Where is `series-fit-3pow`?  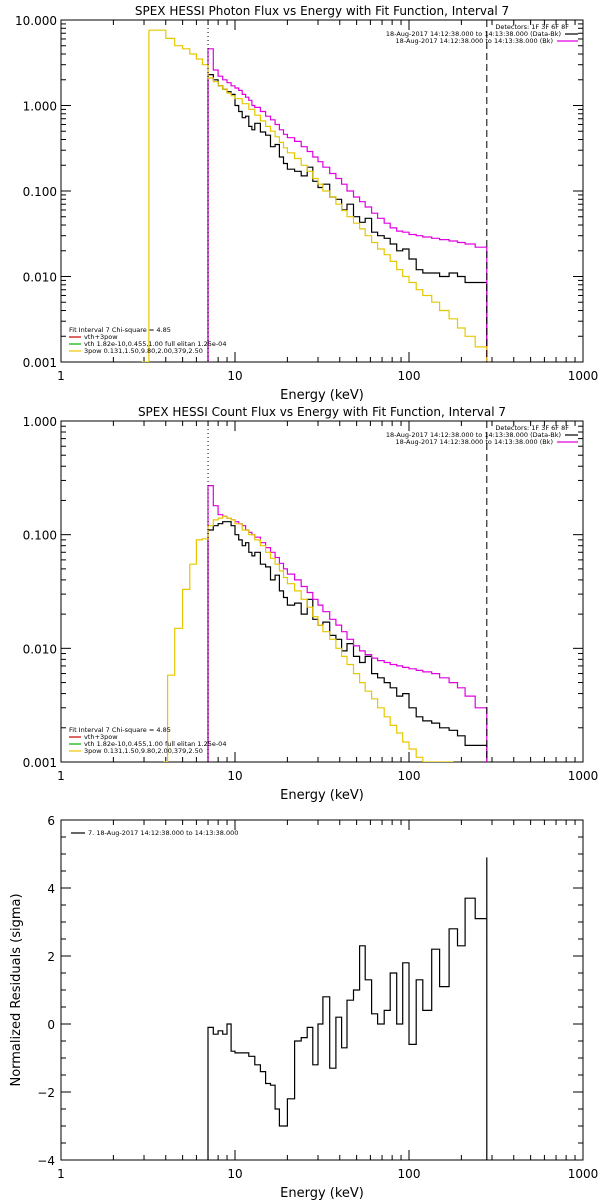 series-fit-3pow is located at coordinates (308, 638).